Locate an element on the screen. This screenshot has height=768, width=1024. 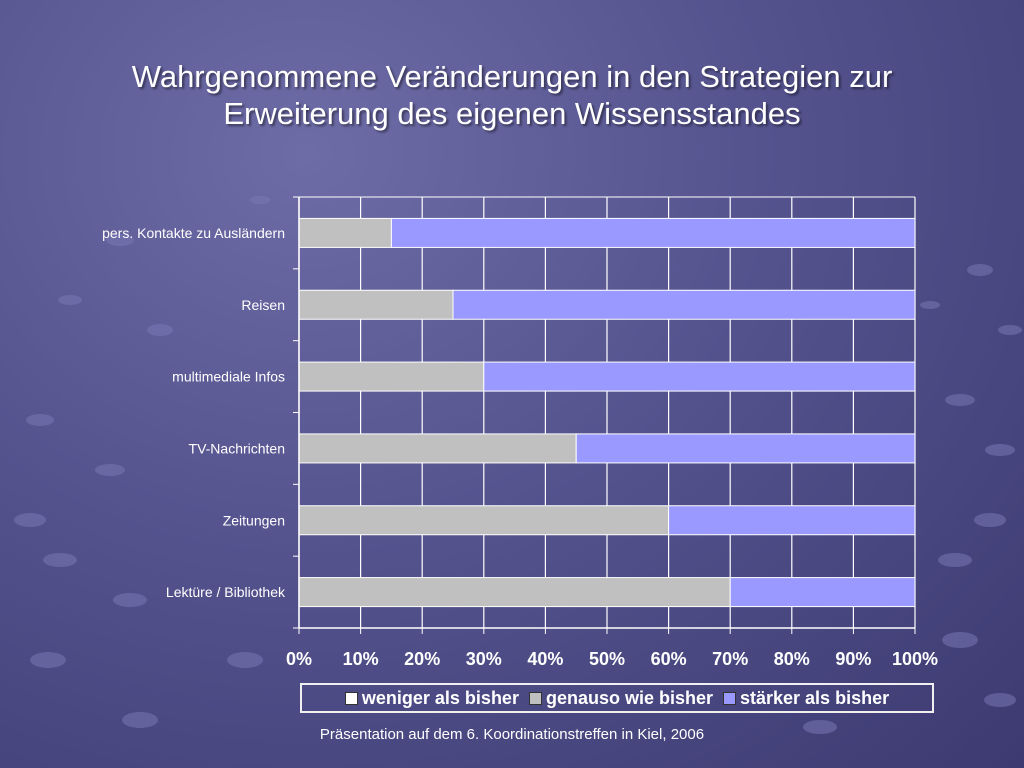
category-label: Zeitungen is located at coordinates (254, 520).